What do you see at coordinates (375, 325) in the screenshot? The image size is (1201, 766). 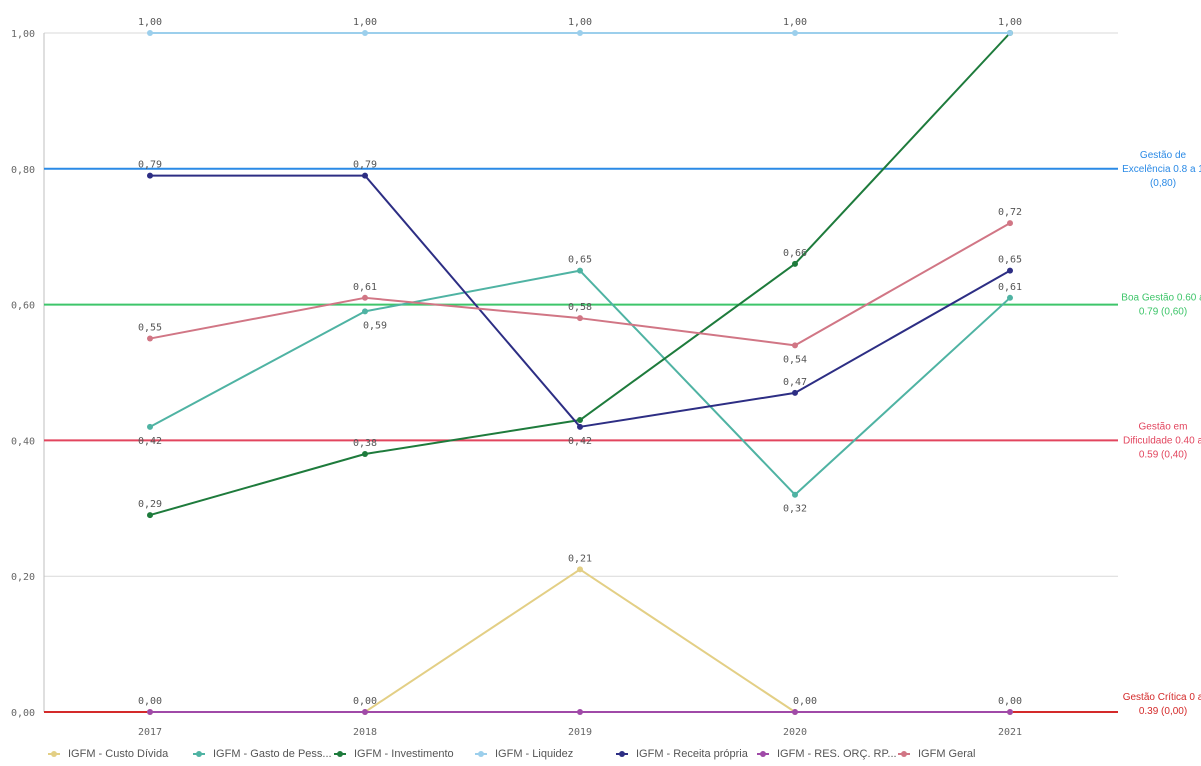 I see `data-label: 0,59` at bounding box center [375, 325].